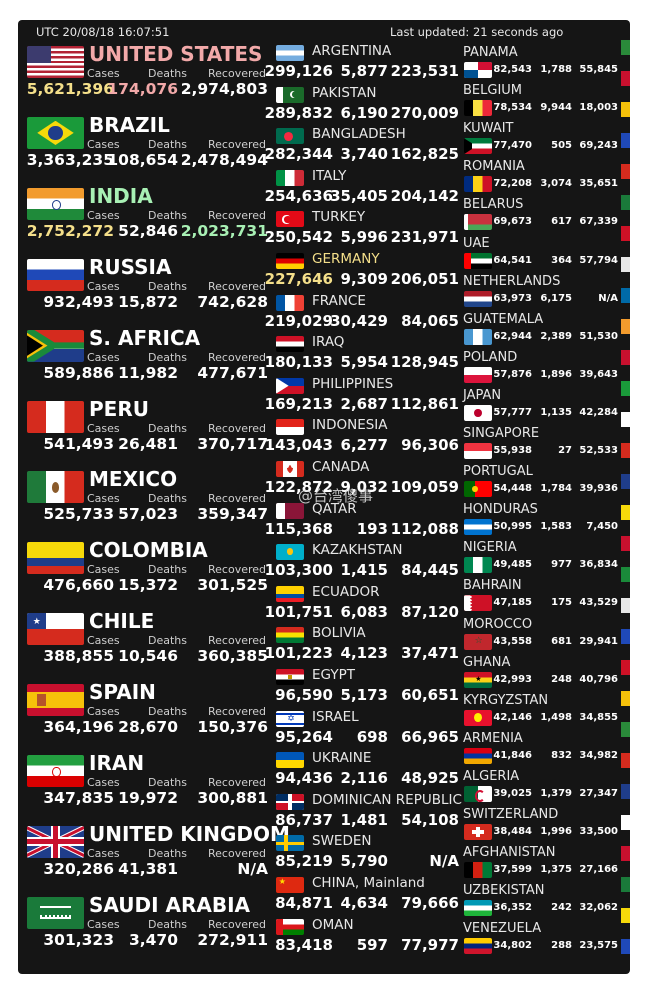  I want to click on recovered-value: 112,088, so click(424, 528).